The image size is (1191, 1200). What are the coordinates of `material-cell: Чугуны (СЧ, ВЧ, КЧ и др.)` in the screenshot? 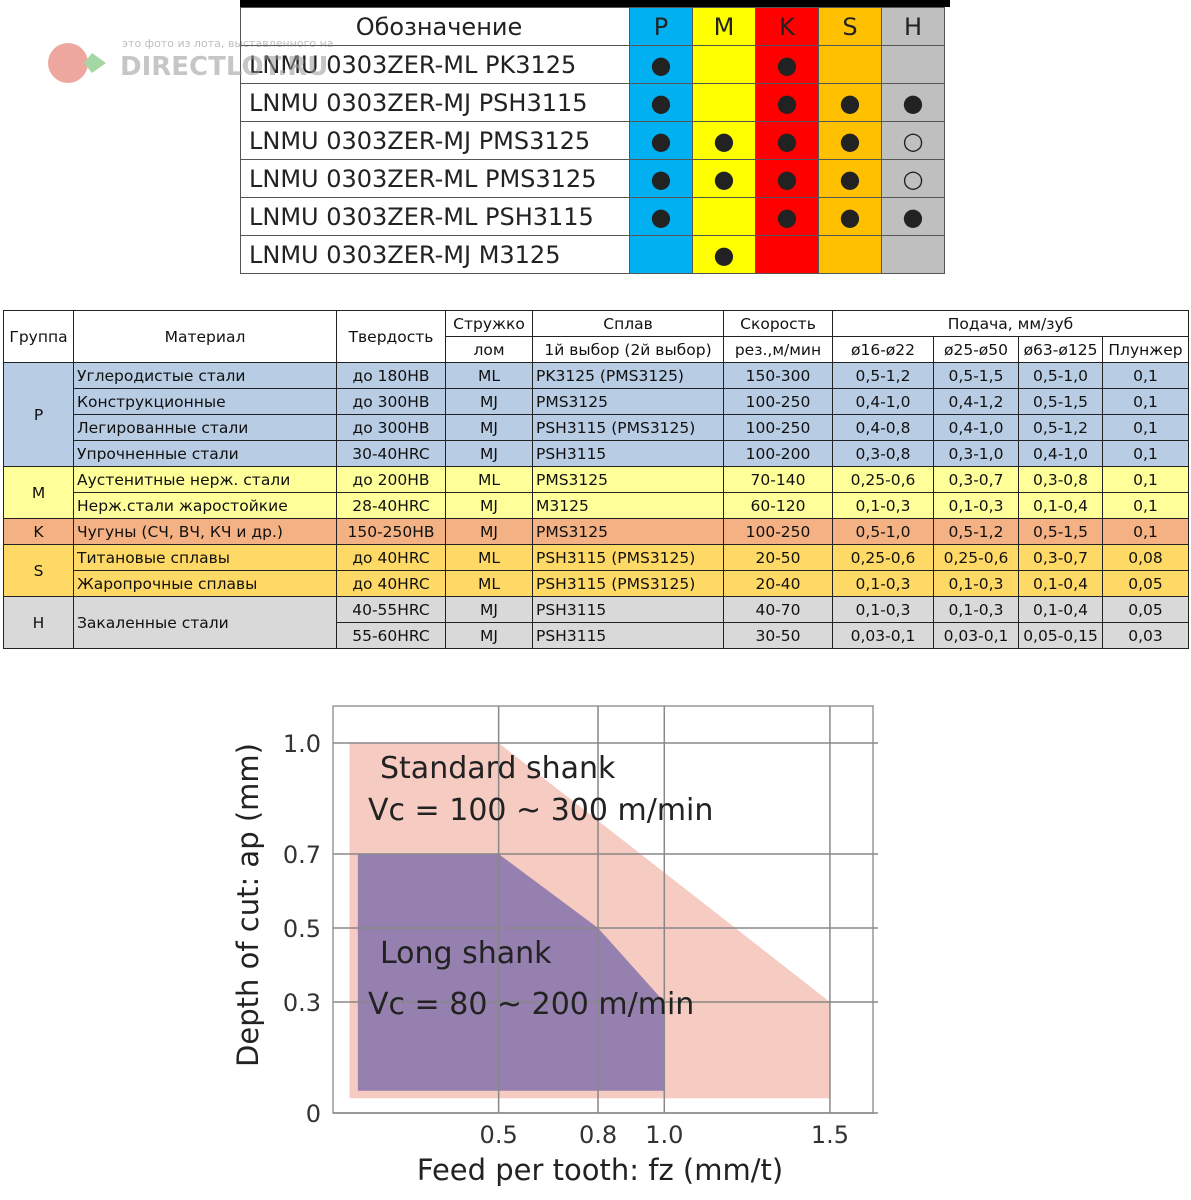 It's located at (205, 531).